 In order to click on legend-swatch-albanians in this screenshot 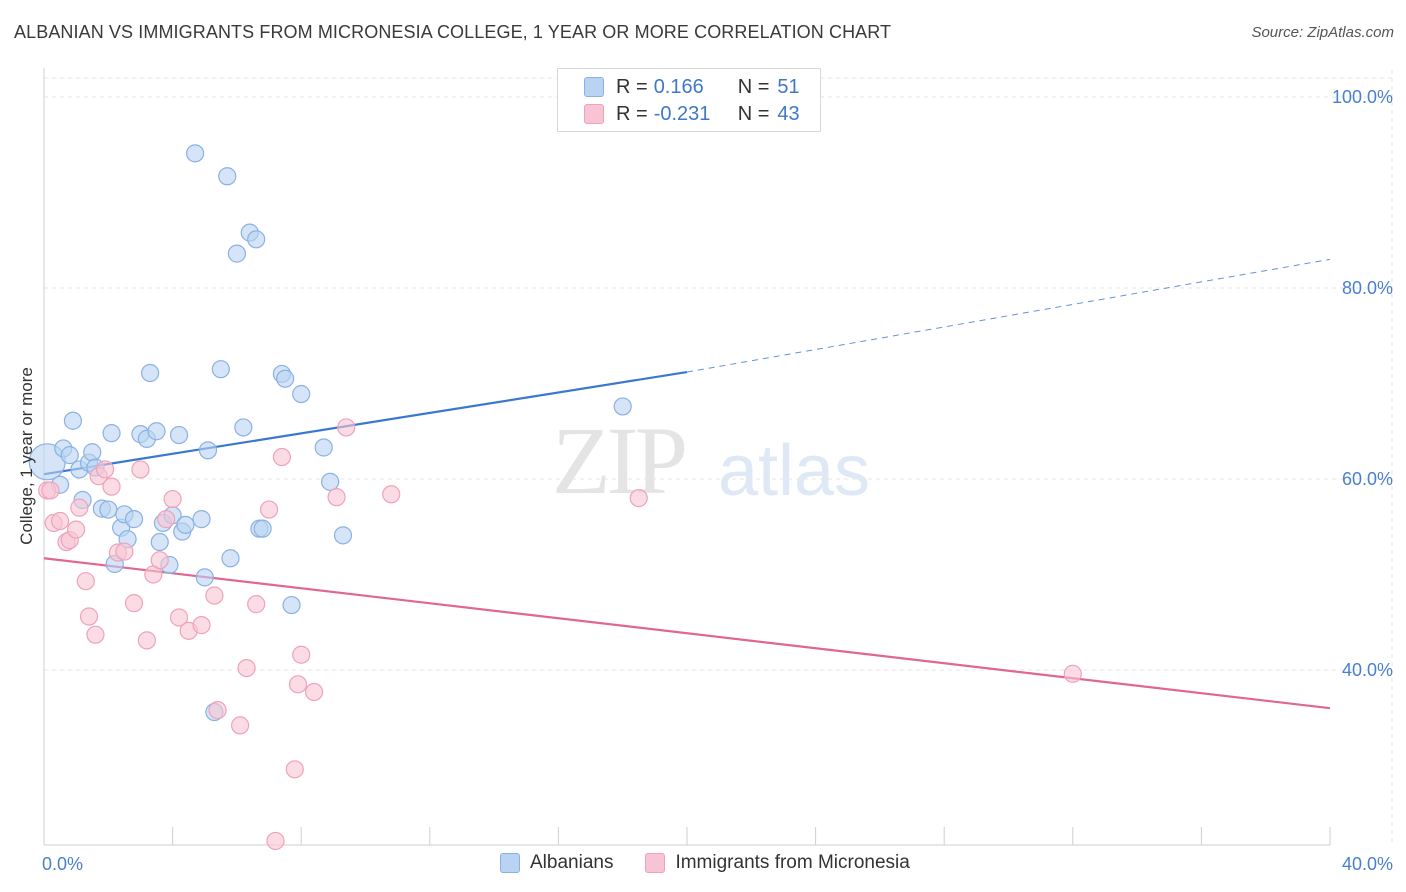, I will do `click(594, 87)`.